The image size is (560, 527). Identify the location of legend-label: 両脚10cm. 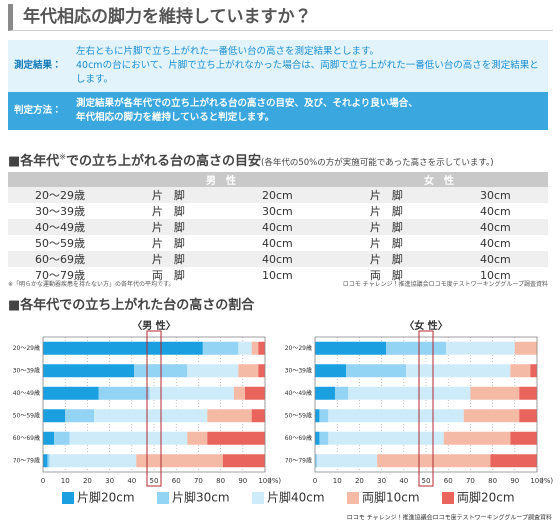
(391, 497).